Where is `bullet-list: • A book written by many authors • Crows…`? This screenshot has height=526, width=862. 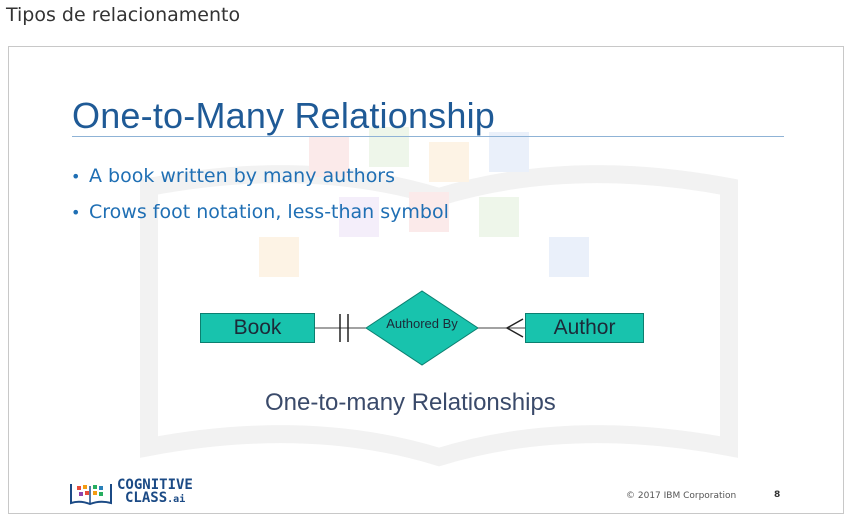 bullet-list: • A book written by many authors • Crows… is located at coordinates (260, 201).